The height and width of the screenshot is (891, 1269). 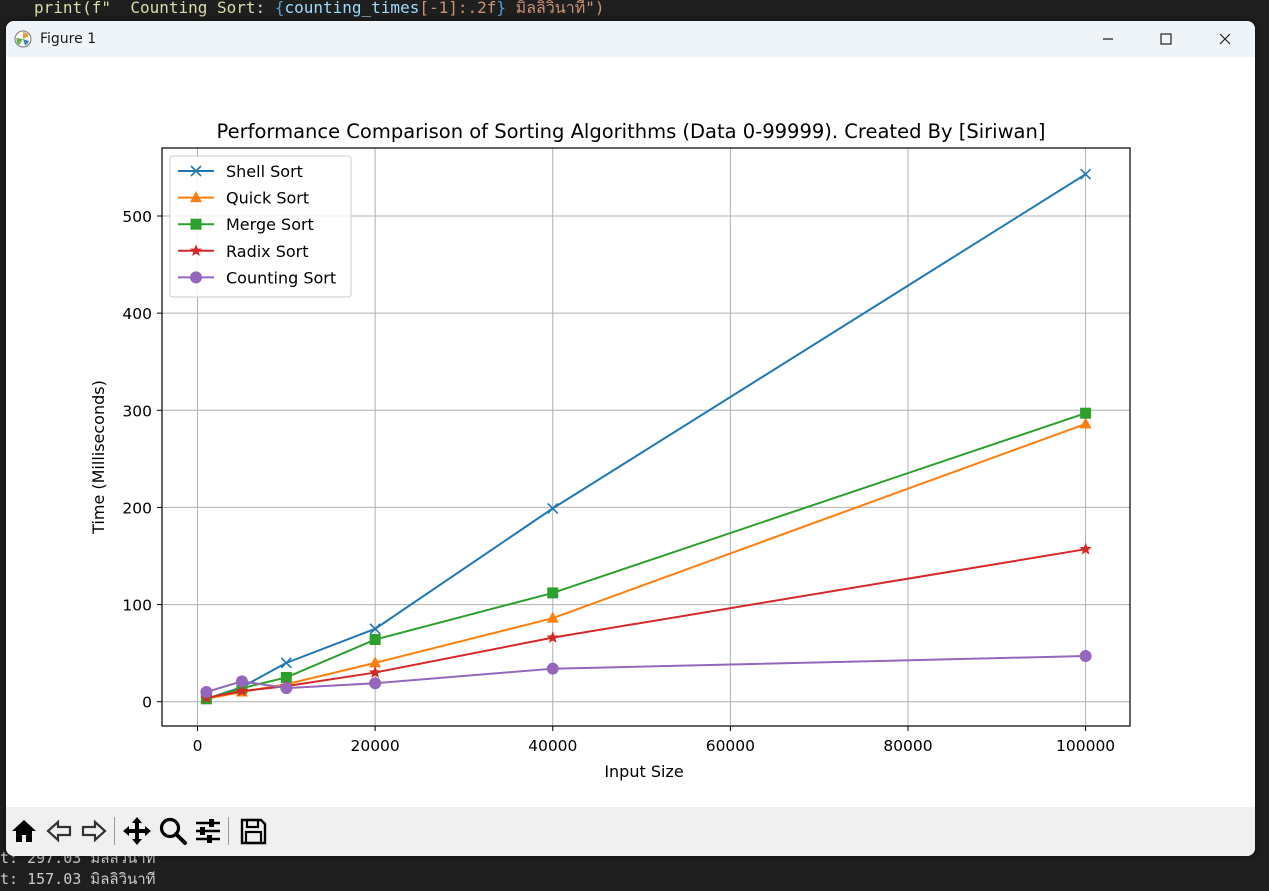 I want to click on legend-label: Counting Sort, so click(x=281, y=277).